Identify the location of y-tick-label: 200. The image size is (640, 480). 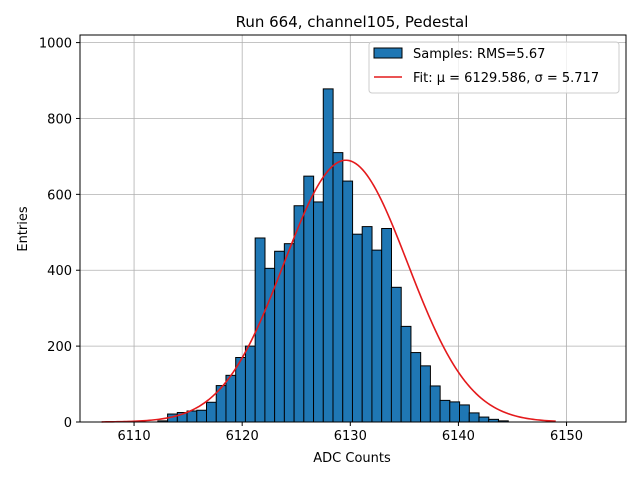
(59, 347).